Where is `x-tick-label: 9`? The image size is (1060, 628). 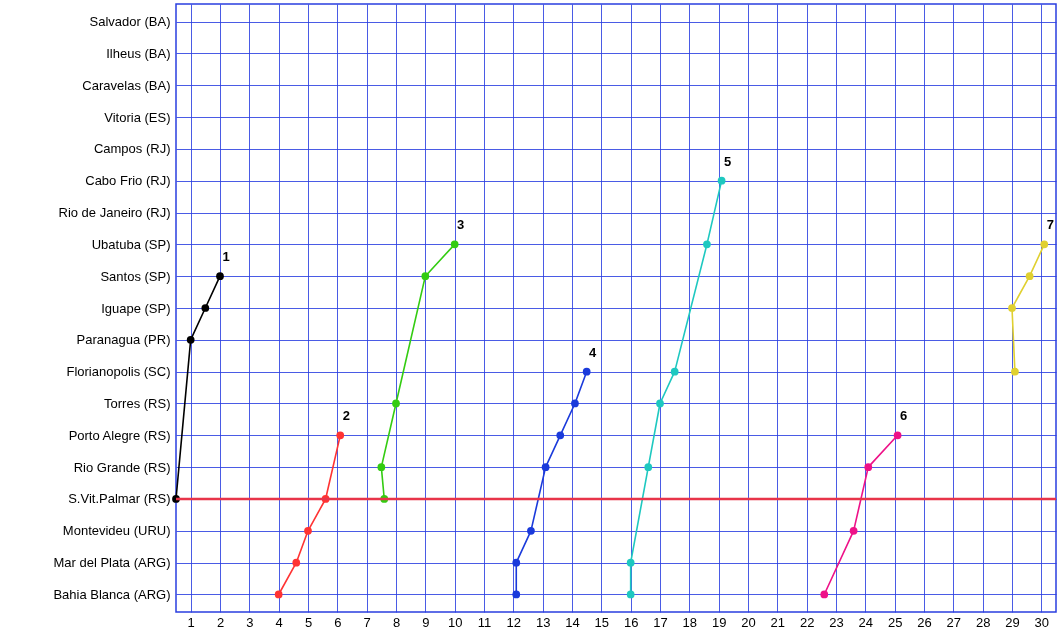
x-tick-label: 9 is located at coordinates (426, 621).